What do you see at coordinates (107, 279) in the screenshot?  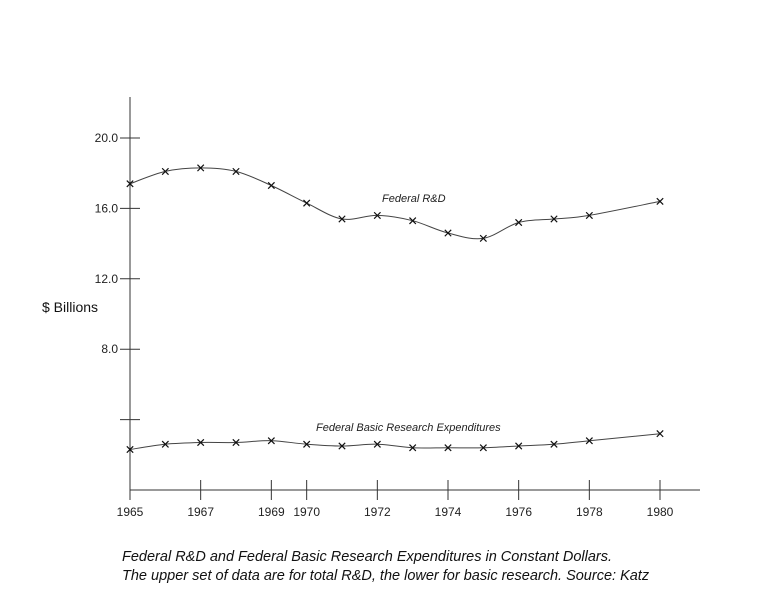 I see `y-tick-label: 12.0` at bounding box center [107, 279].